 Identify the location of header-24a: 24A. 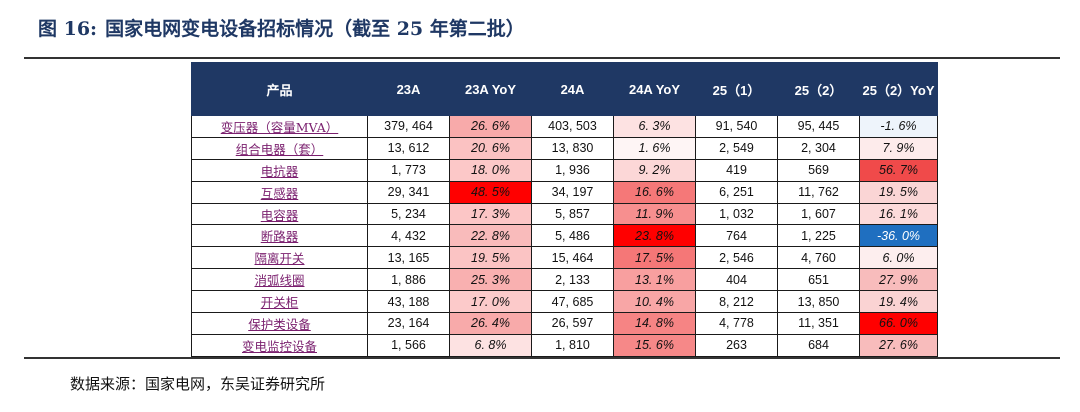
(572, 89).